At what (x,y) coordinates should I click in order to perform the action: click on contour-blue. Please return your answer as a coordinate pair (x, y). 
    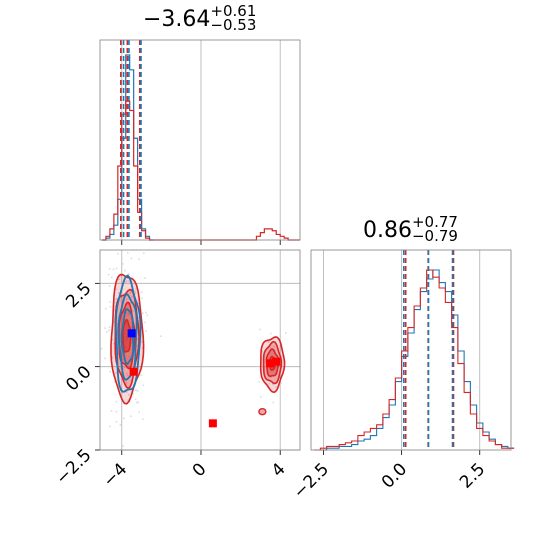
    Looking at the image, I should click on (127, 336).